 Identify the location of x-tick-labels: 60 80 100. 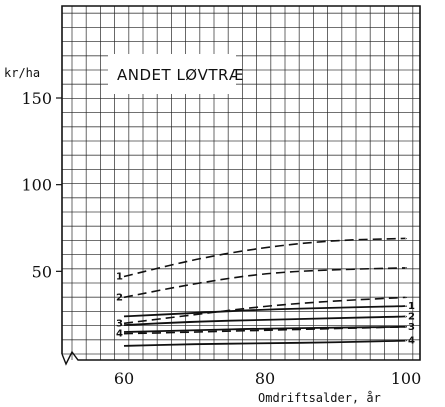
(267, 378).